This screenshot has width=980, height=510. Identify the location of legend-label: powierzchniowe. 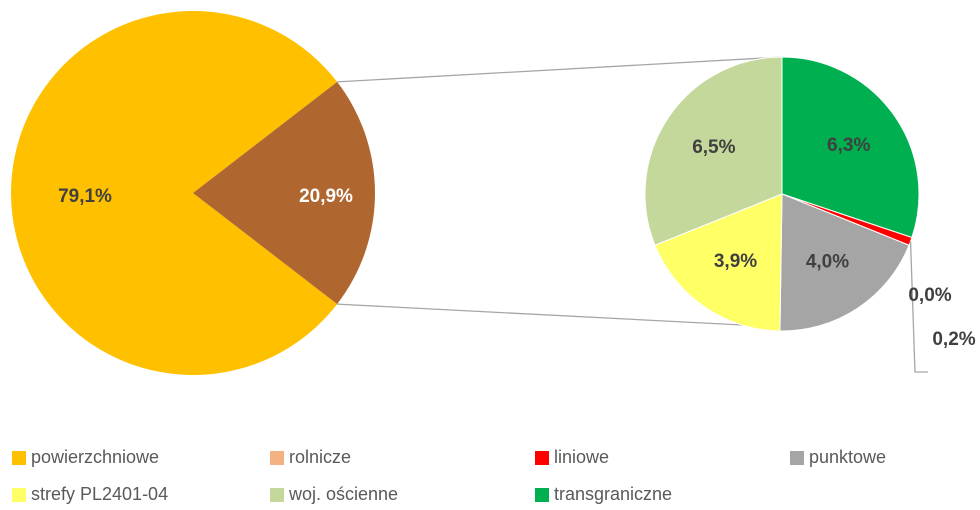
(95, 457).